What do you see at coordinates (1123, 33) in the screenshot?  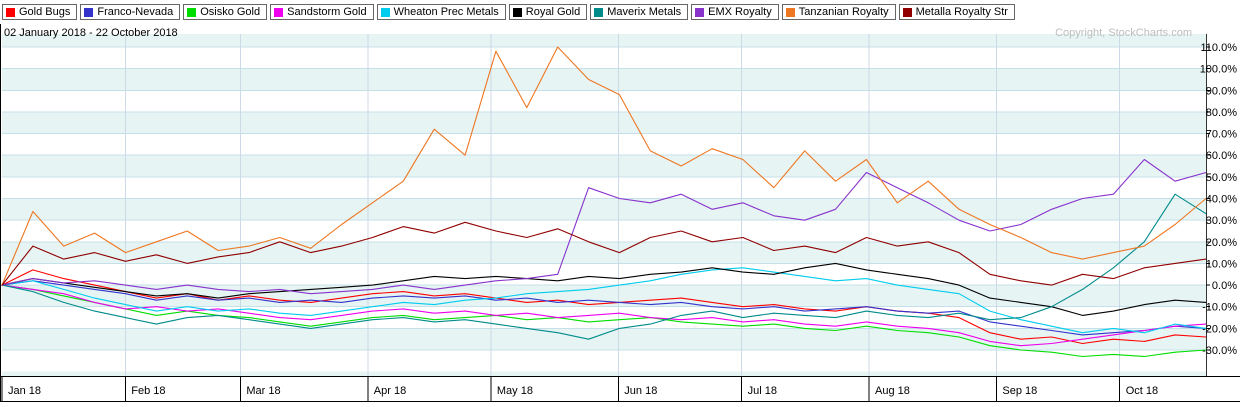 I see `copyright-label: Copyright, StockCharts.com` at bounding box center [1123, 33].